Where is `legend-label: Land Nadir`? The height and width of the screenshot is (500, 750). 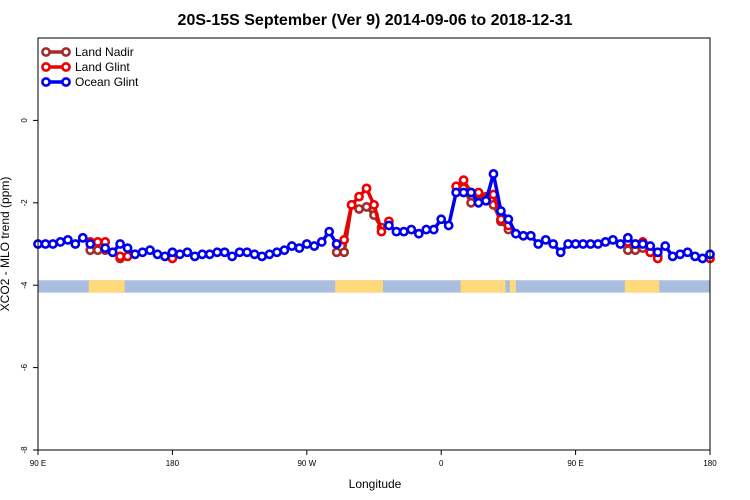 legend-label: Land Nadir is located at coordinates (104, 52).